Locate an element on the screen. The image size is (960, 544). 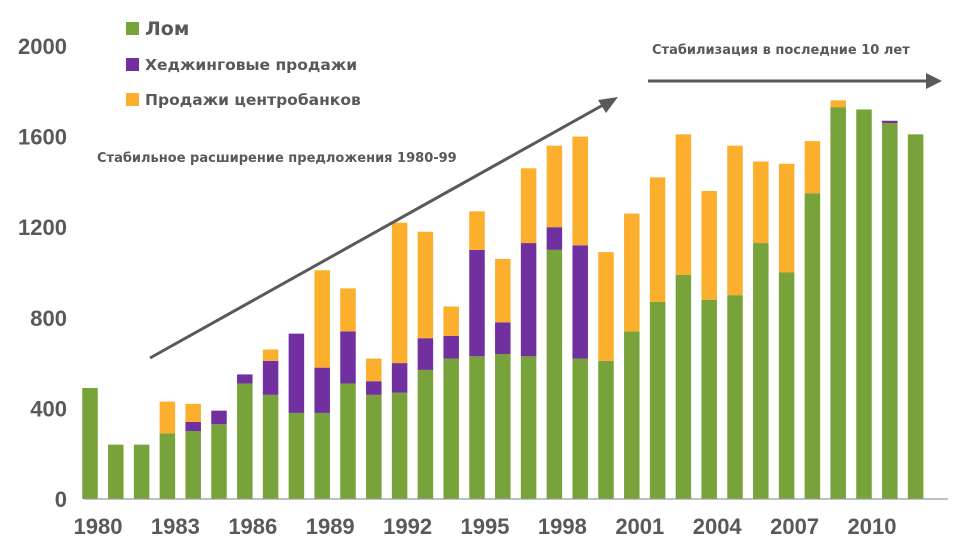
legend-swatch-hedging is located at coordinates (132, 64).